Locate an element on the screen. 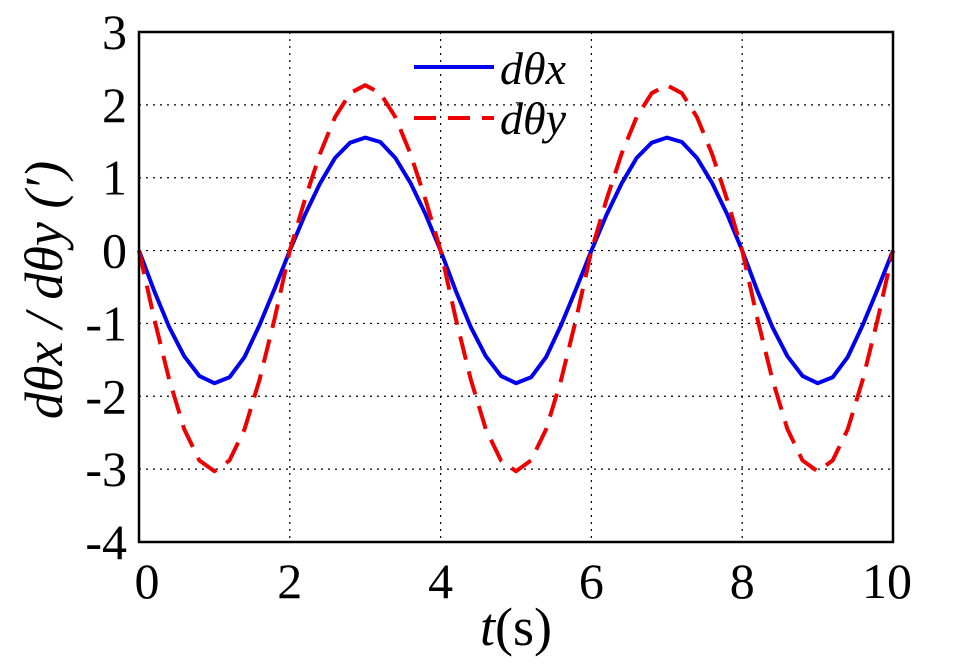  y-tick-label: 2 is located at coordinates (114, 105).